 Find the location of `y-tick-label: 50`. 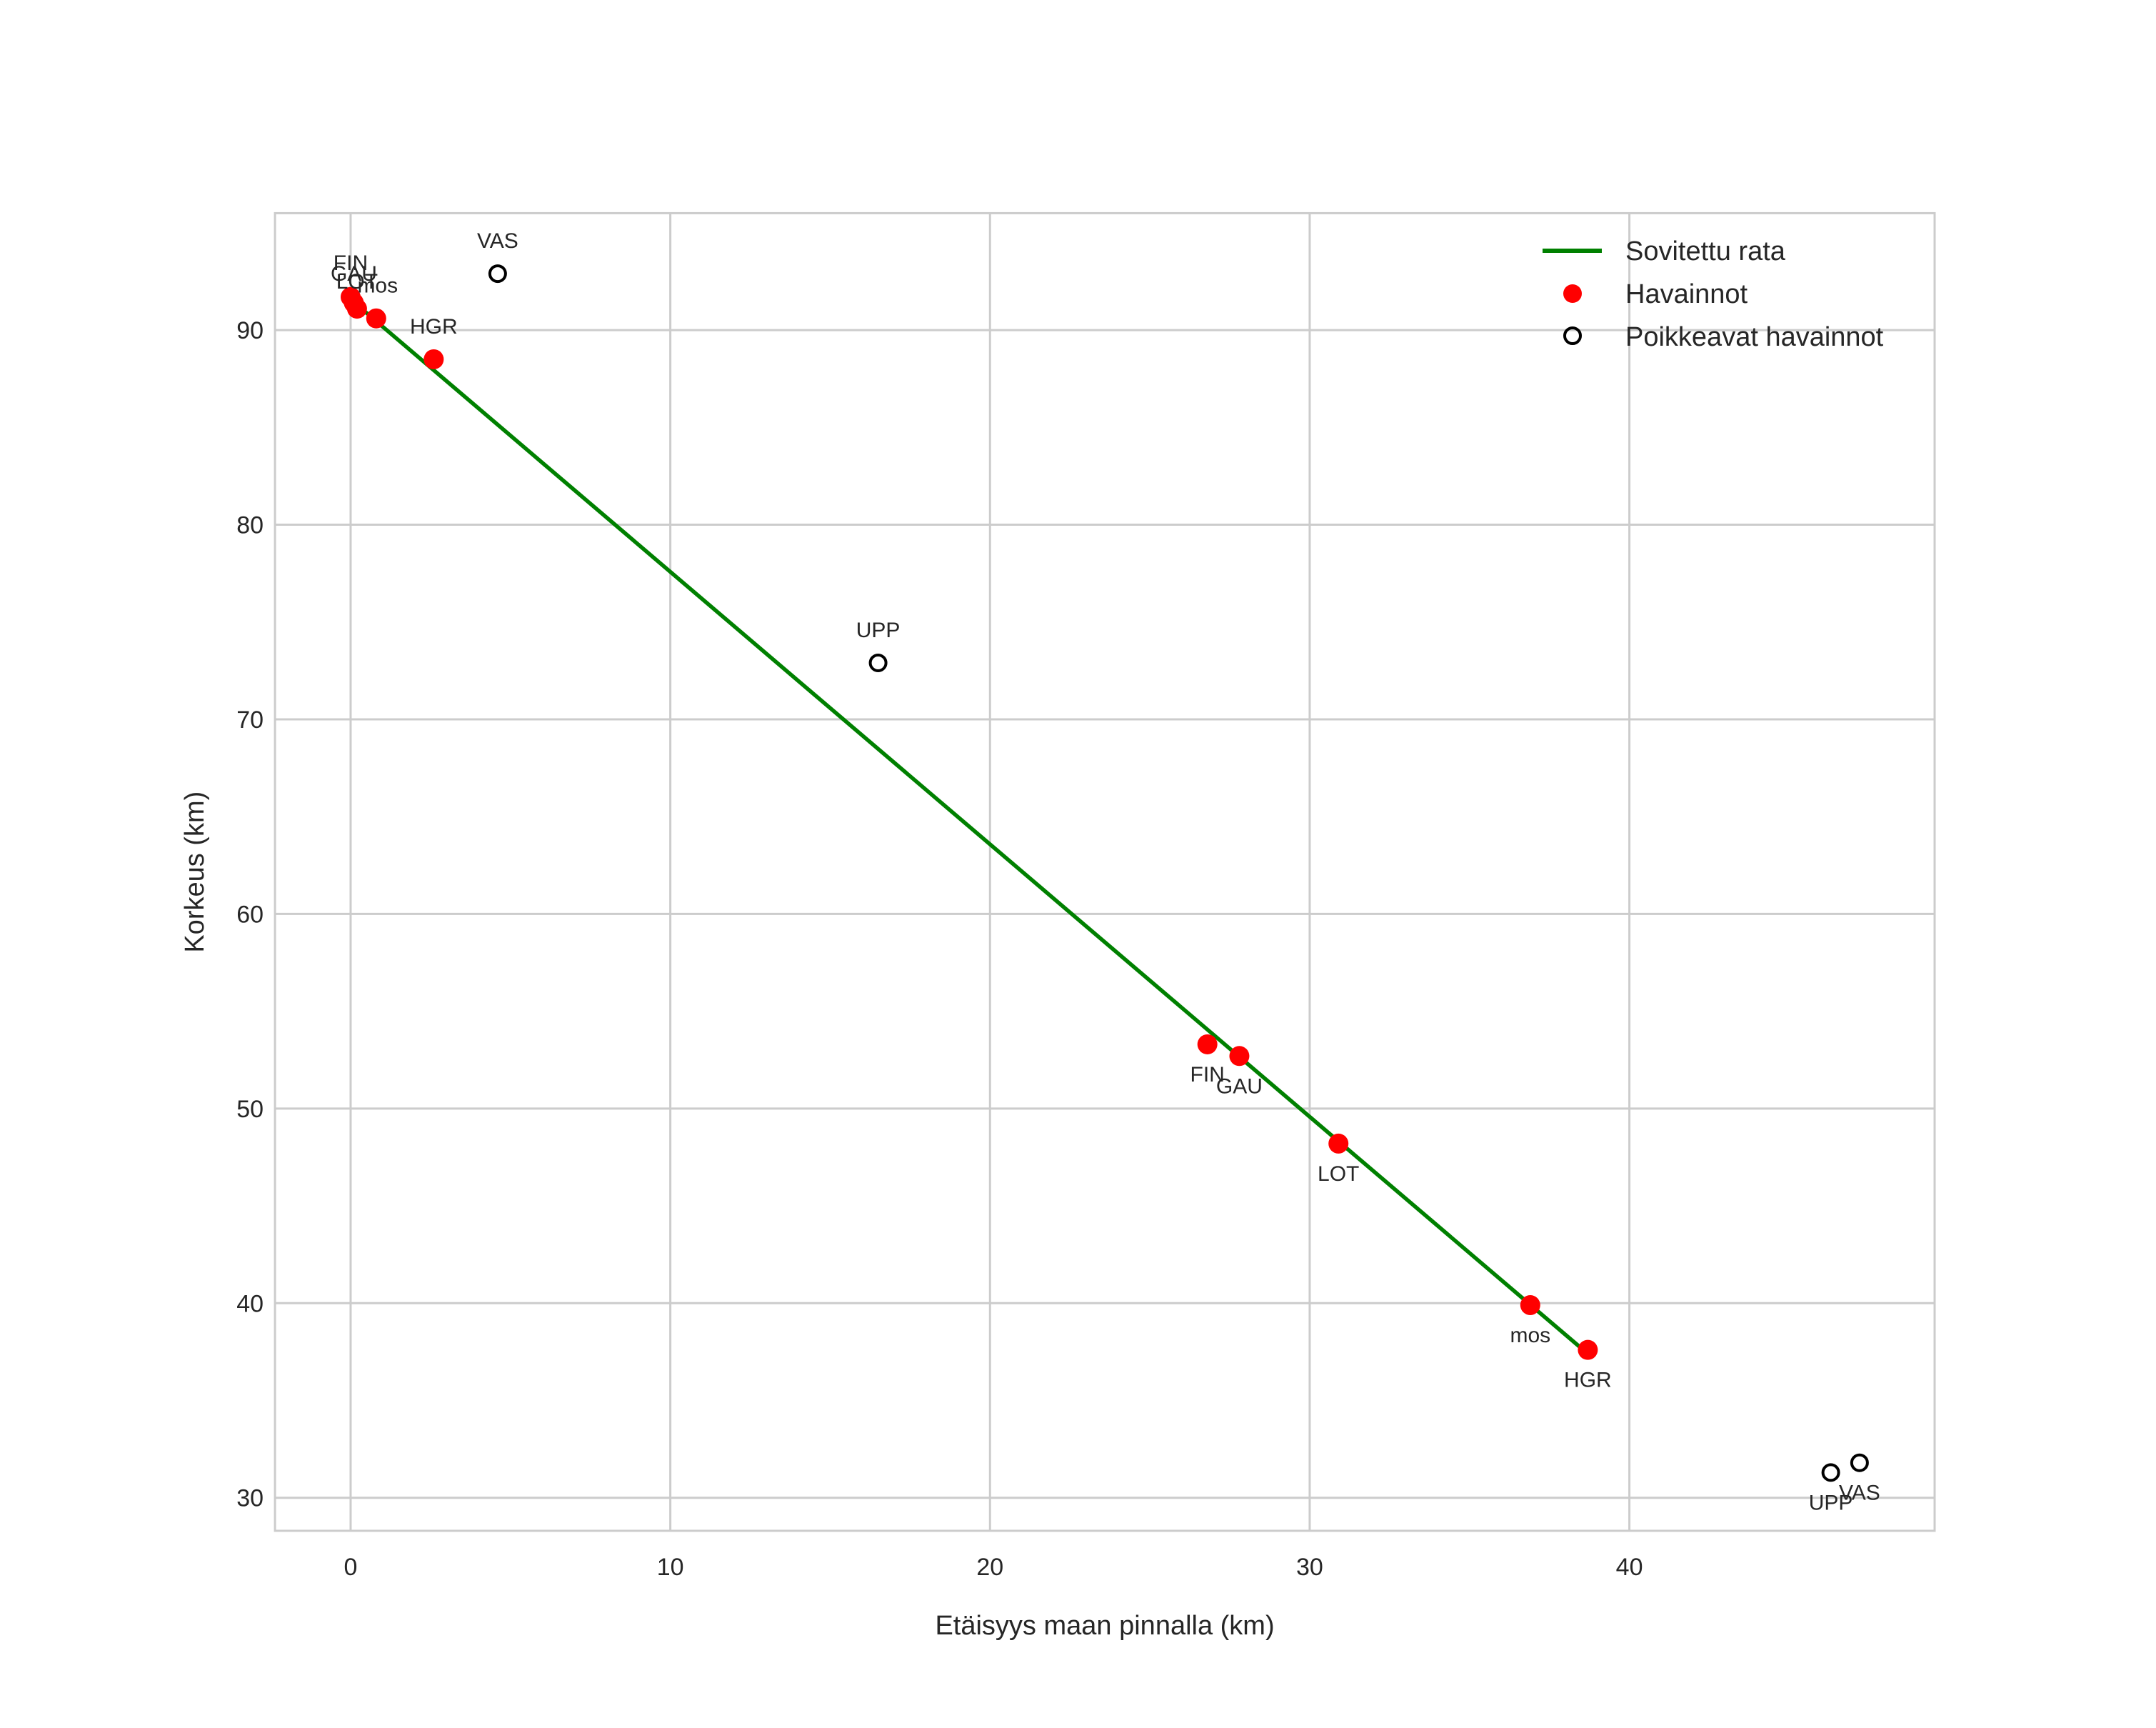

y-tick-label: 50 is located at coordinates (250, 1109).